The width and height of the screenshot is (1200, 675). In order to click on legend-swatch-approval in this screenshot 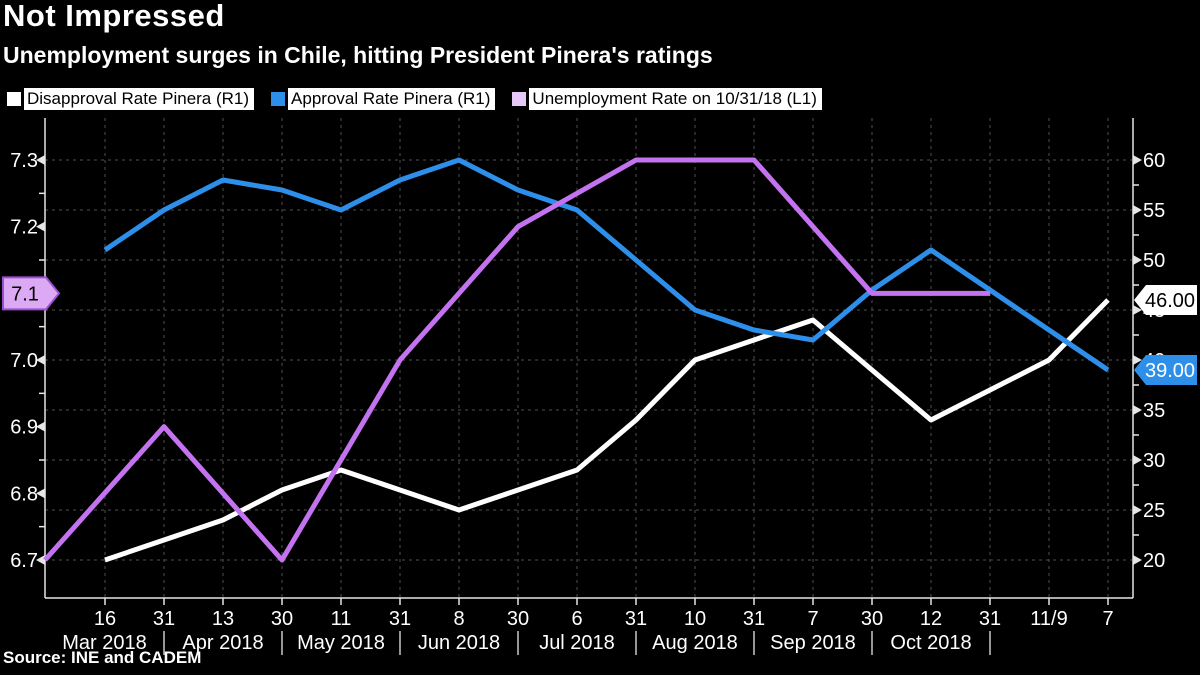, I will do `click(278, 99)`.